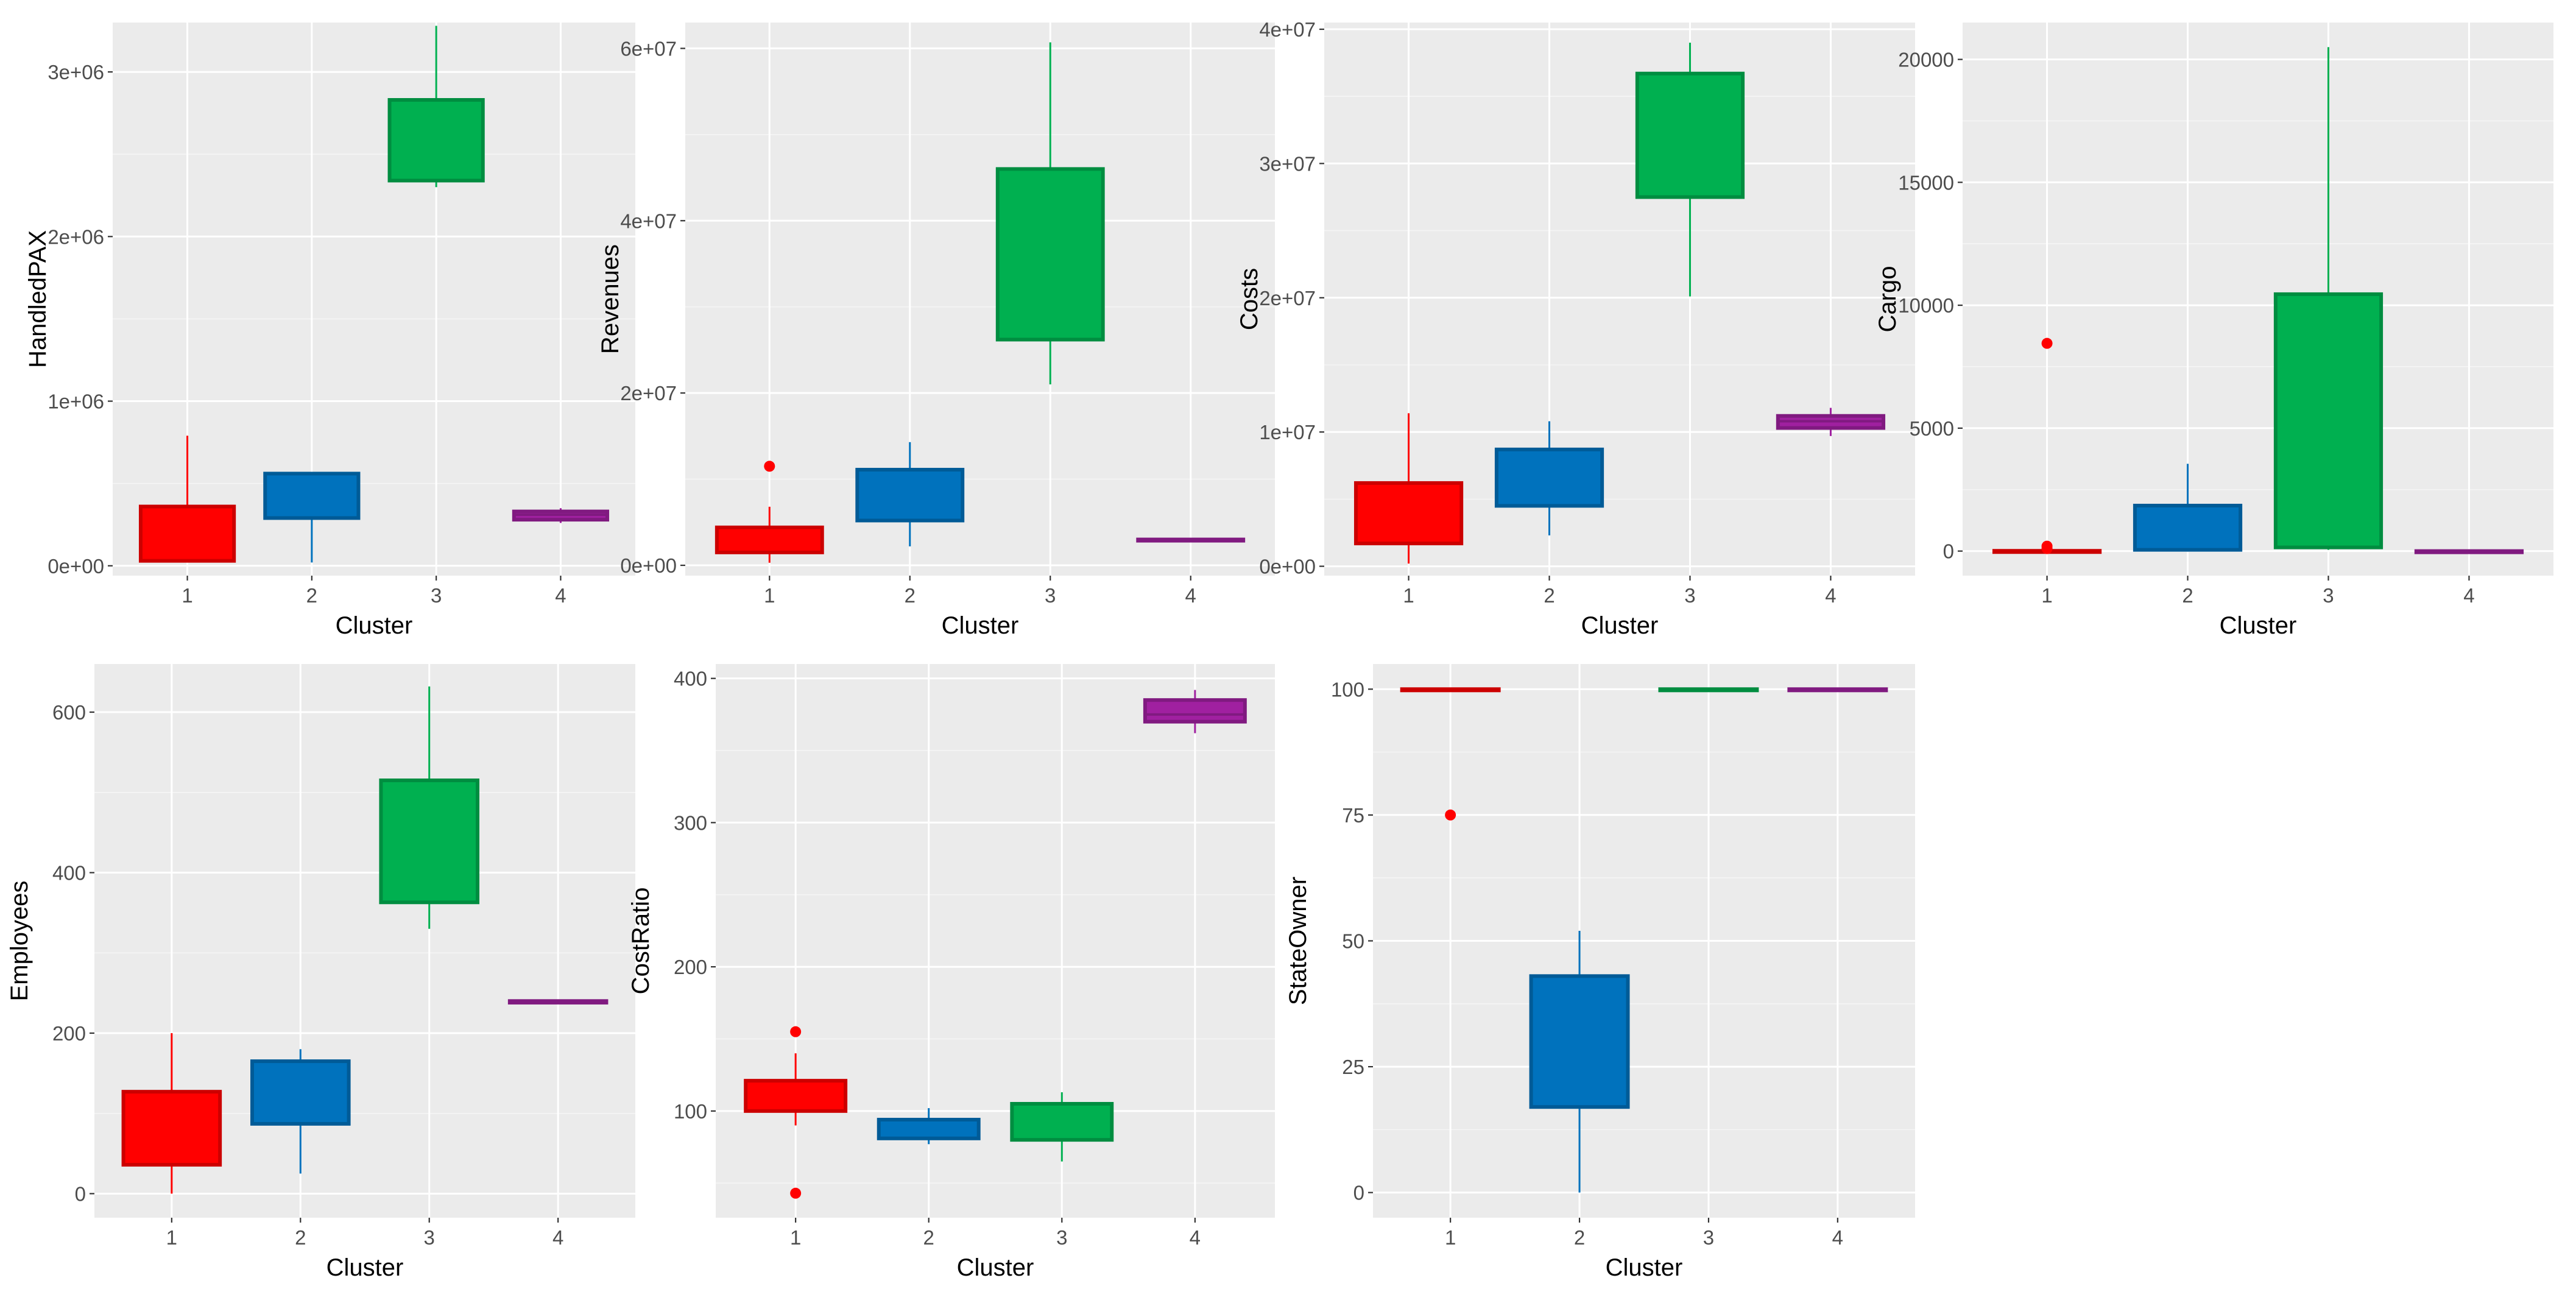  What do you see at coordinates (76, 401) in the screenshot?
I see `y-tick-label: 1e+06` at bounding box center [76, 401].